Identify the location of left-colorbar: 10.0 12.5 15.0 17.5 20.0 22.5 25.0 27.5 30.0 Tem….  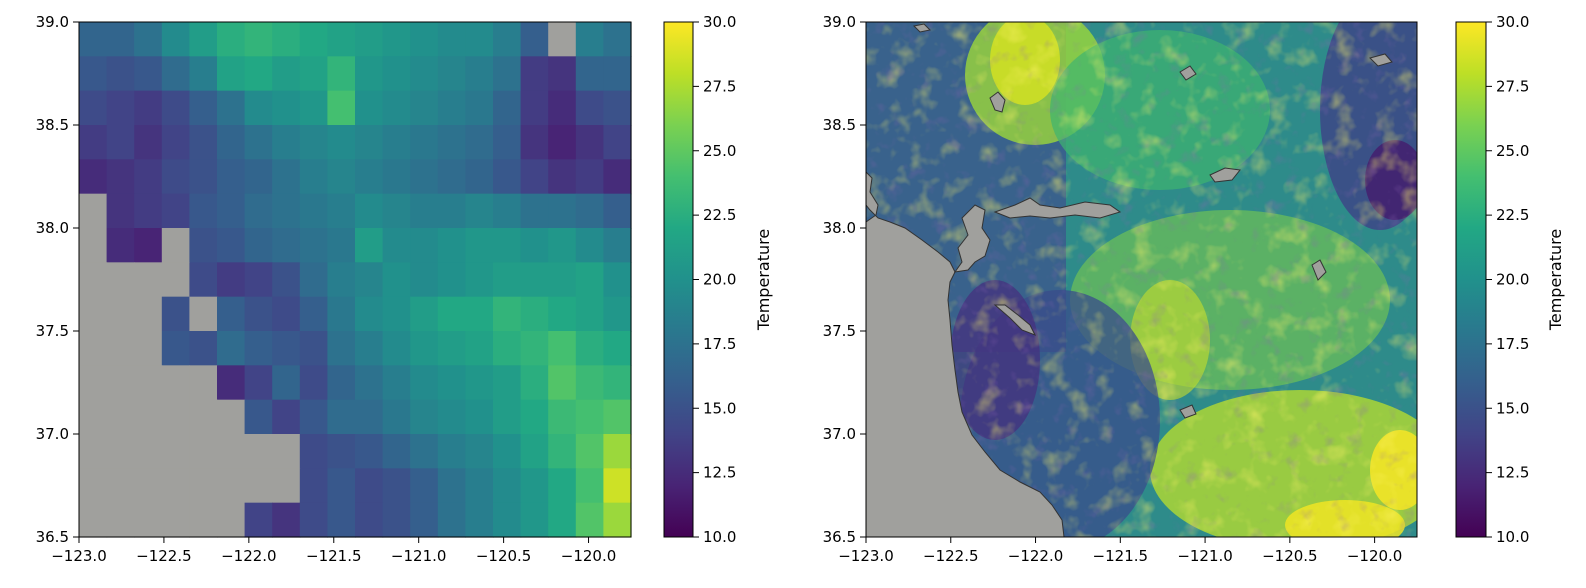
(718, 279).